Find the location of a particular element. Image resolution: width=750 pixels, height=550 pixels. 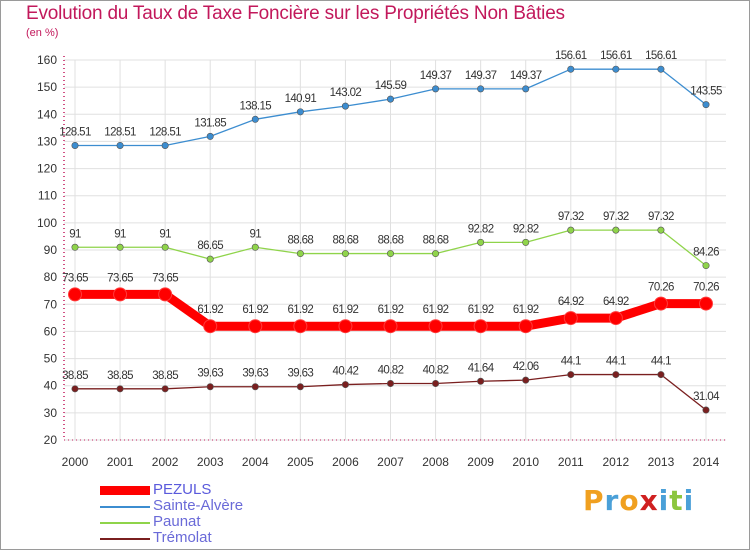

unit-label: (en %) is located at coordinates (42, 33).